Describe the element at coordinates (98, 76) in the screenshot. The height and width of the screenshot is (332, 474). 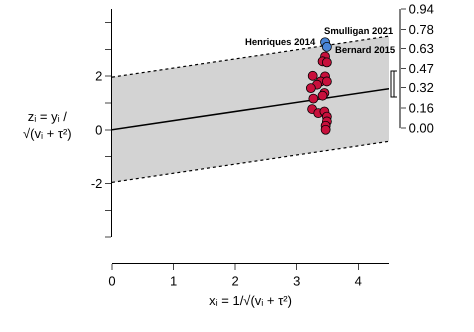
I see `y-tick-label: 2` at that location.